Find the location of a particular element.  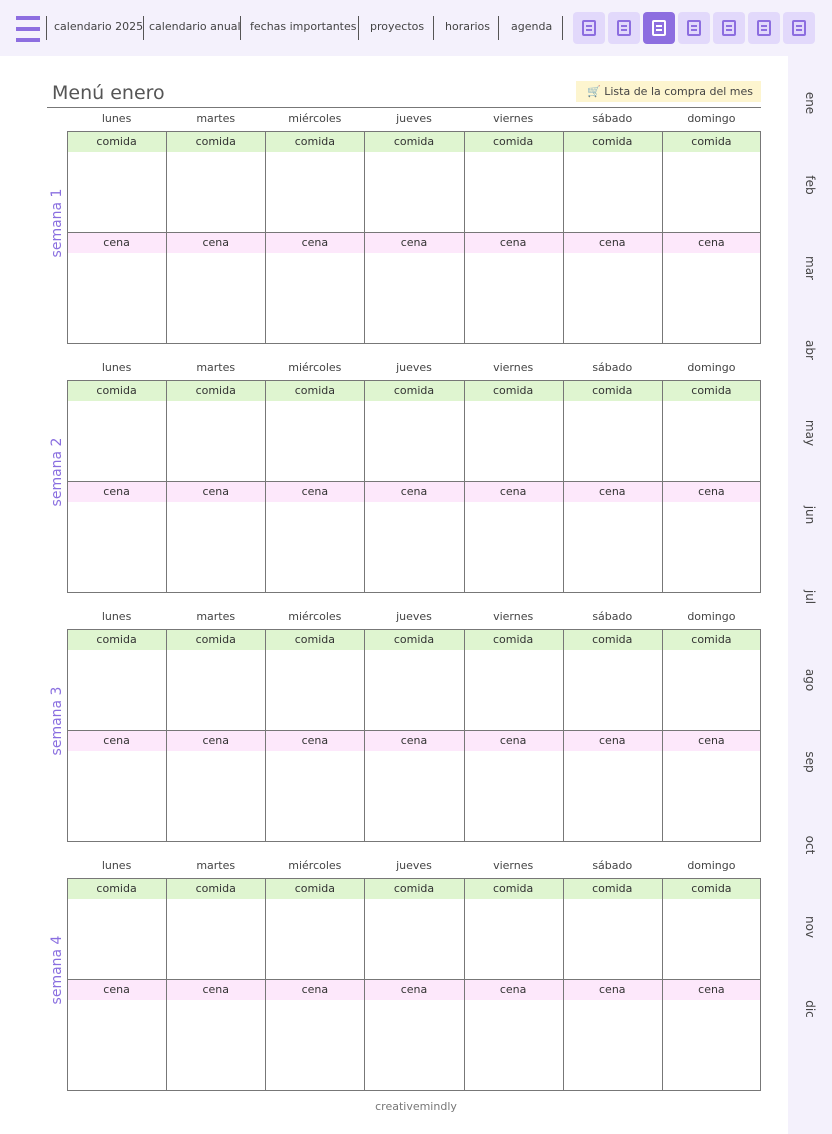

month-tab: oct is located at coordinates (810, 844).